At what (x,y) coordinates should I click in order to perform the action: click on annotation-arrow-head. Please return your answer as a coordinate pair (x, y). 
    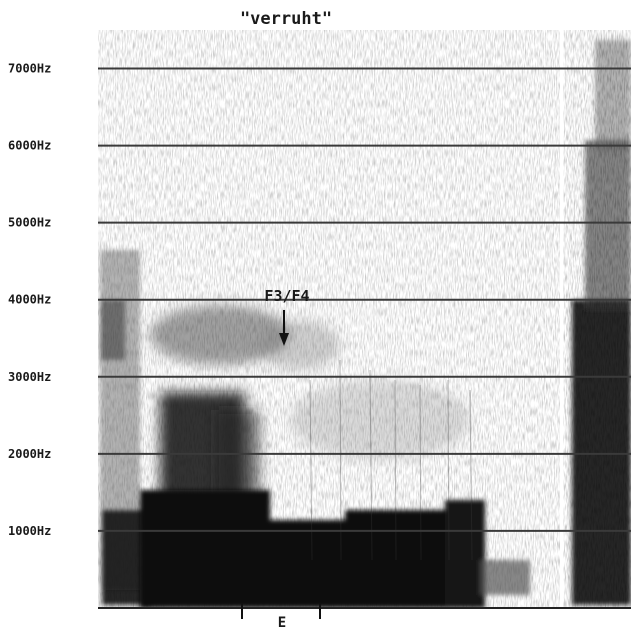
    Looking at the image, I should click on (284, 339).